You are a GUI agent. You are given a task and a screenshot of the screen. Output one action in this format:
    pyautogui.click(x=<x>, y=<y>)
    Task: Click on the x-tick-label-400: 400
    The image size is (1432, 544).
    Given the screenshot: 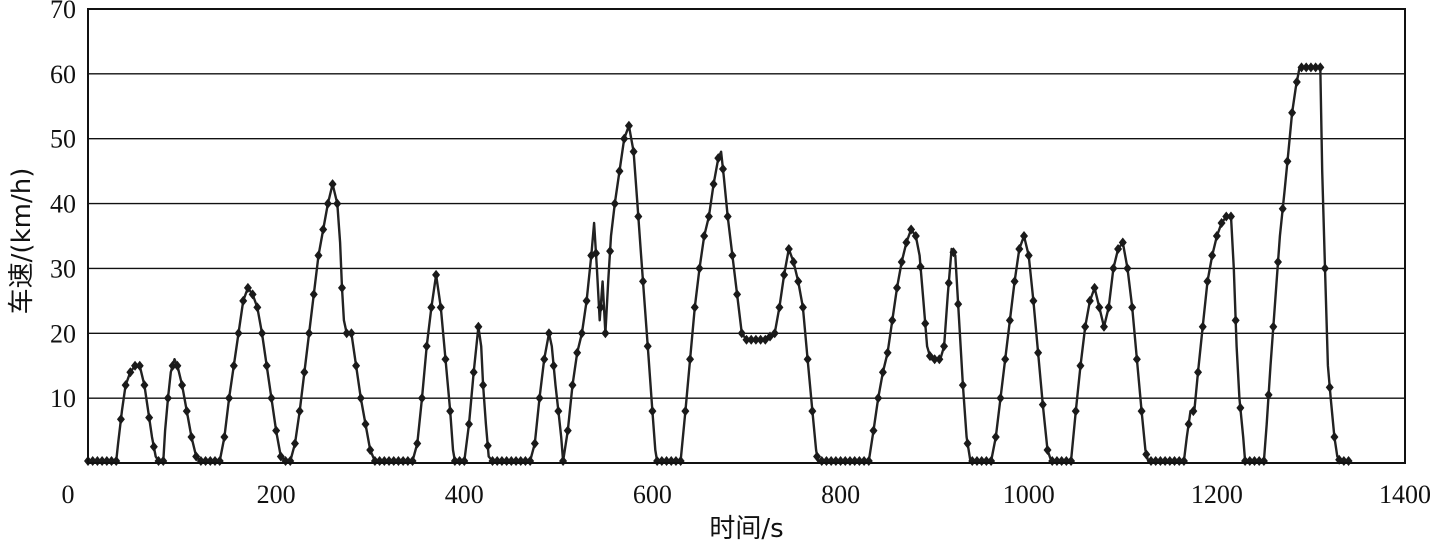 What is the action you would take?
    pyautogui.click(x=464, y=494)
    